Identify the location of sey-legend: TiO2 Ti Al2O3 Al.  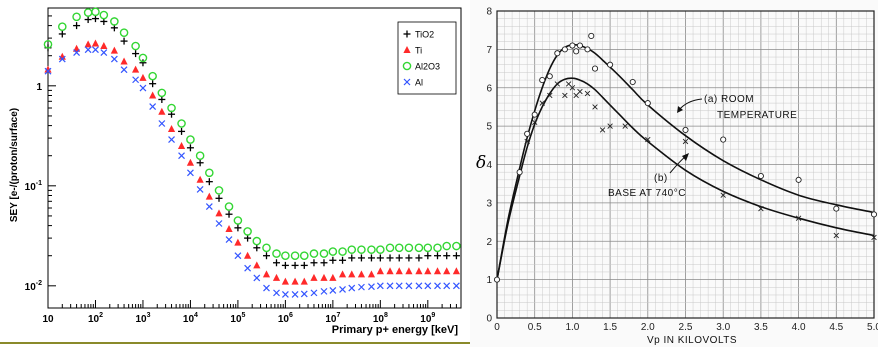
(427, 58).